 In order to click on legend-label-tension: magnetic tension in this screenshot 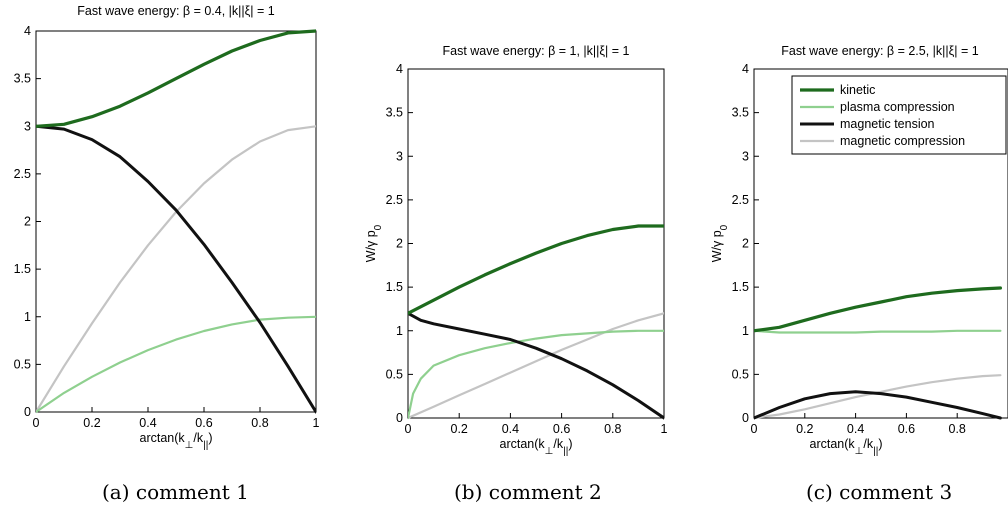, I will do `click(887, 124)`.